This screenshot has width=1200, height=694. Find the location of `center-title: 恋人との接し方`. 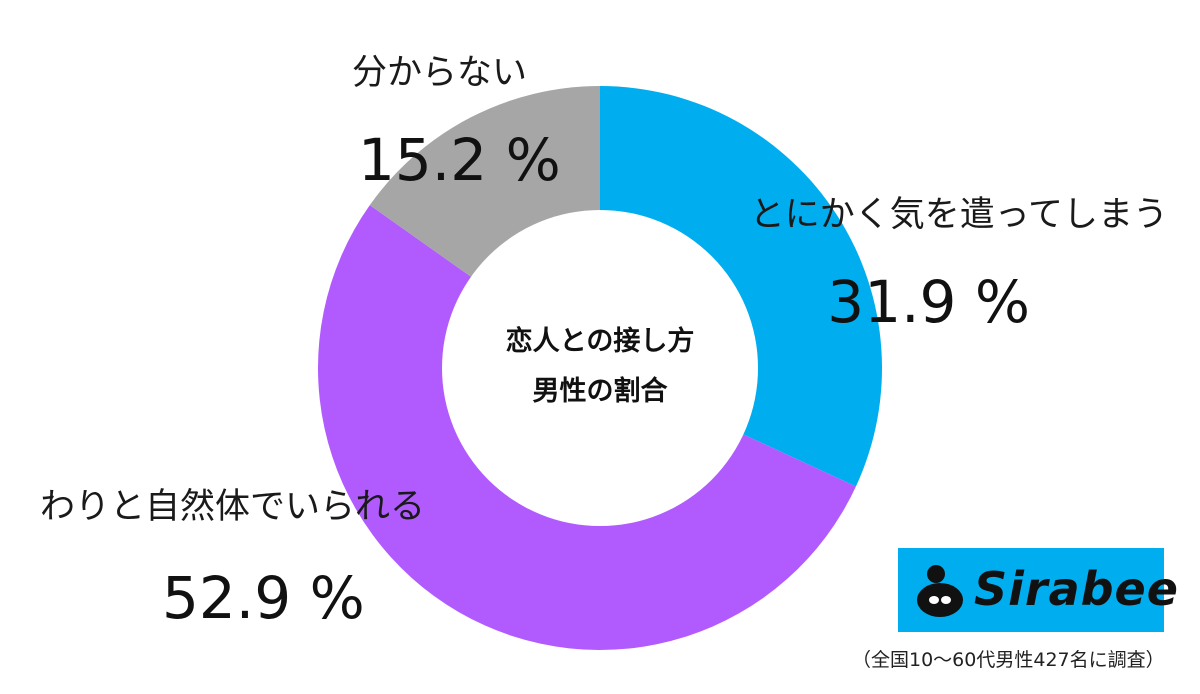

center-title: 恋人との接し方 is located at coordinates (600, 341).